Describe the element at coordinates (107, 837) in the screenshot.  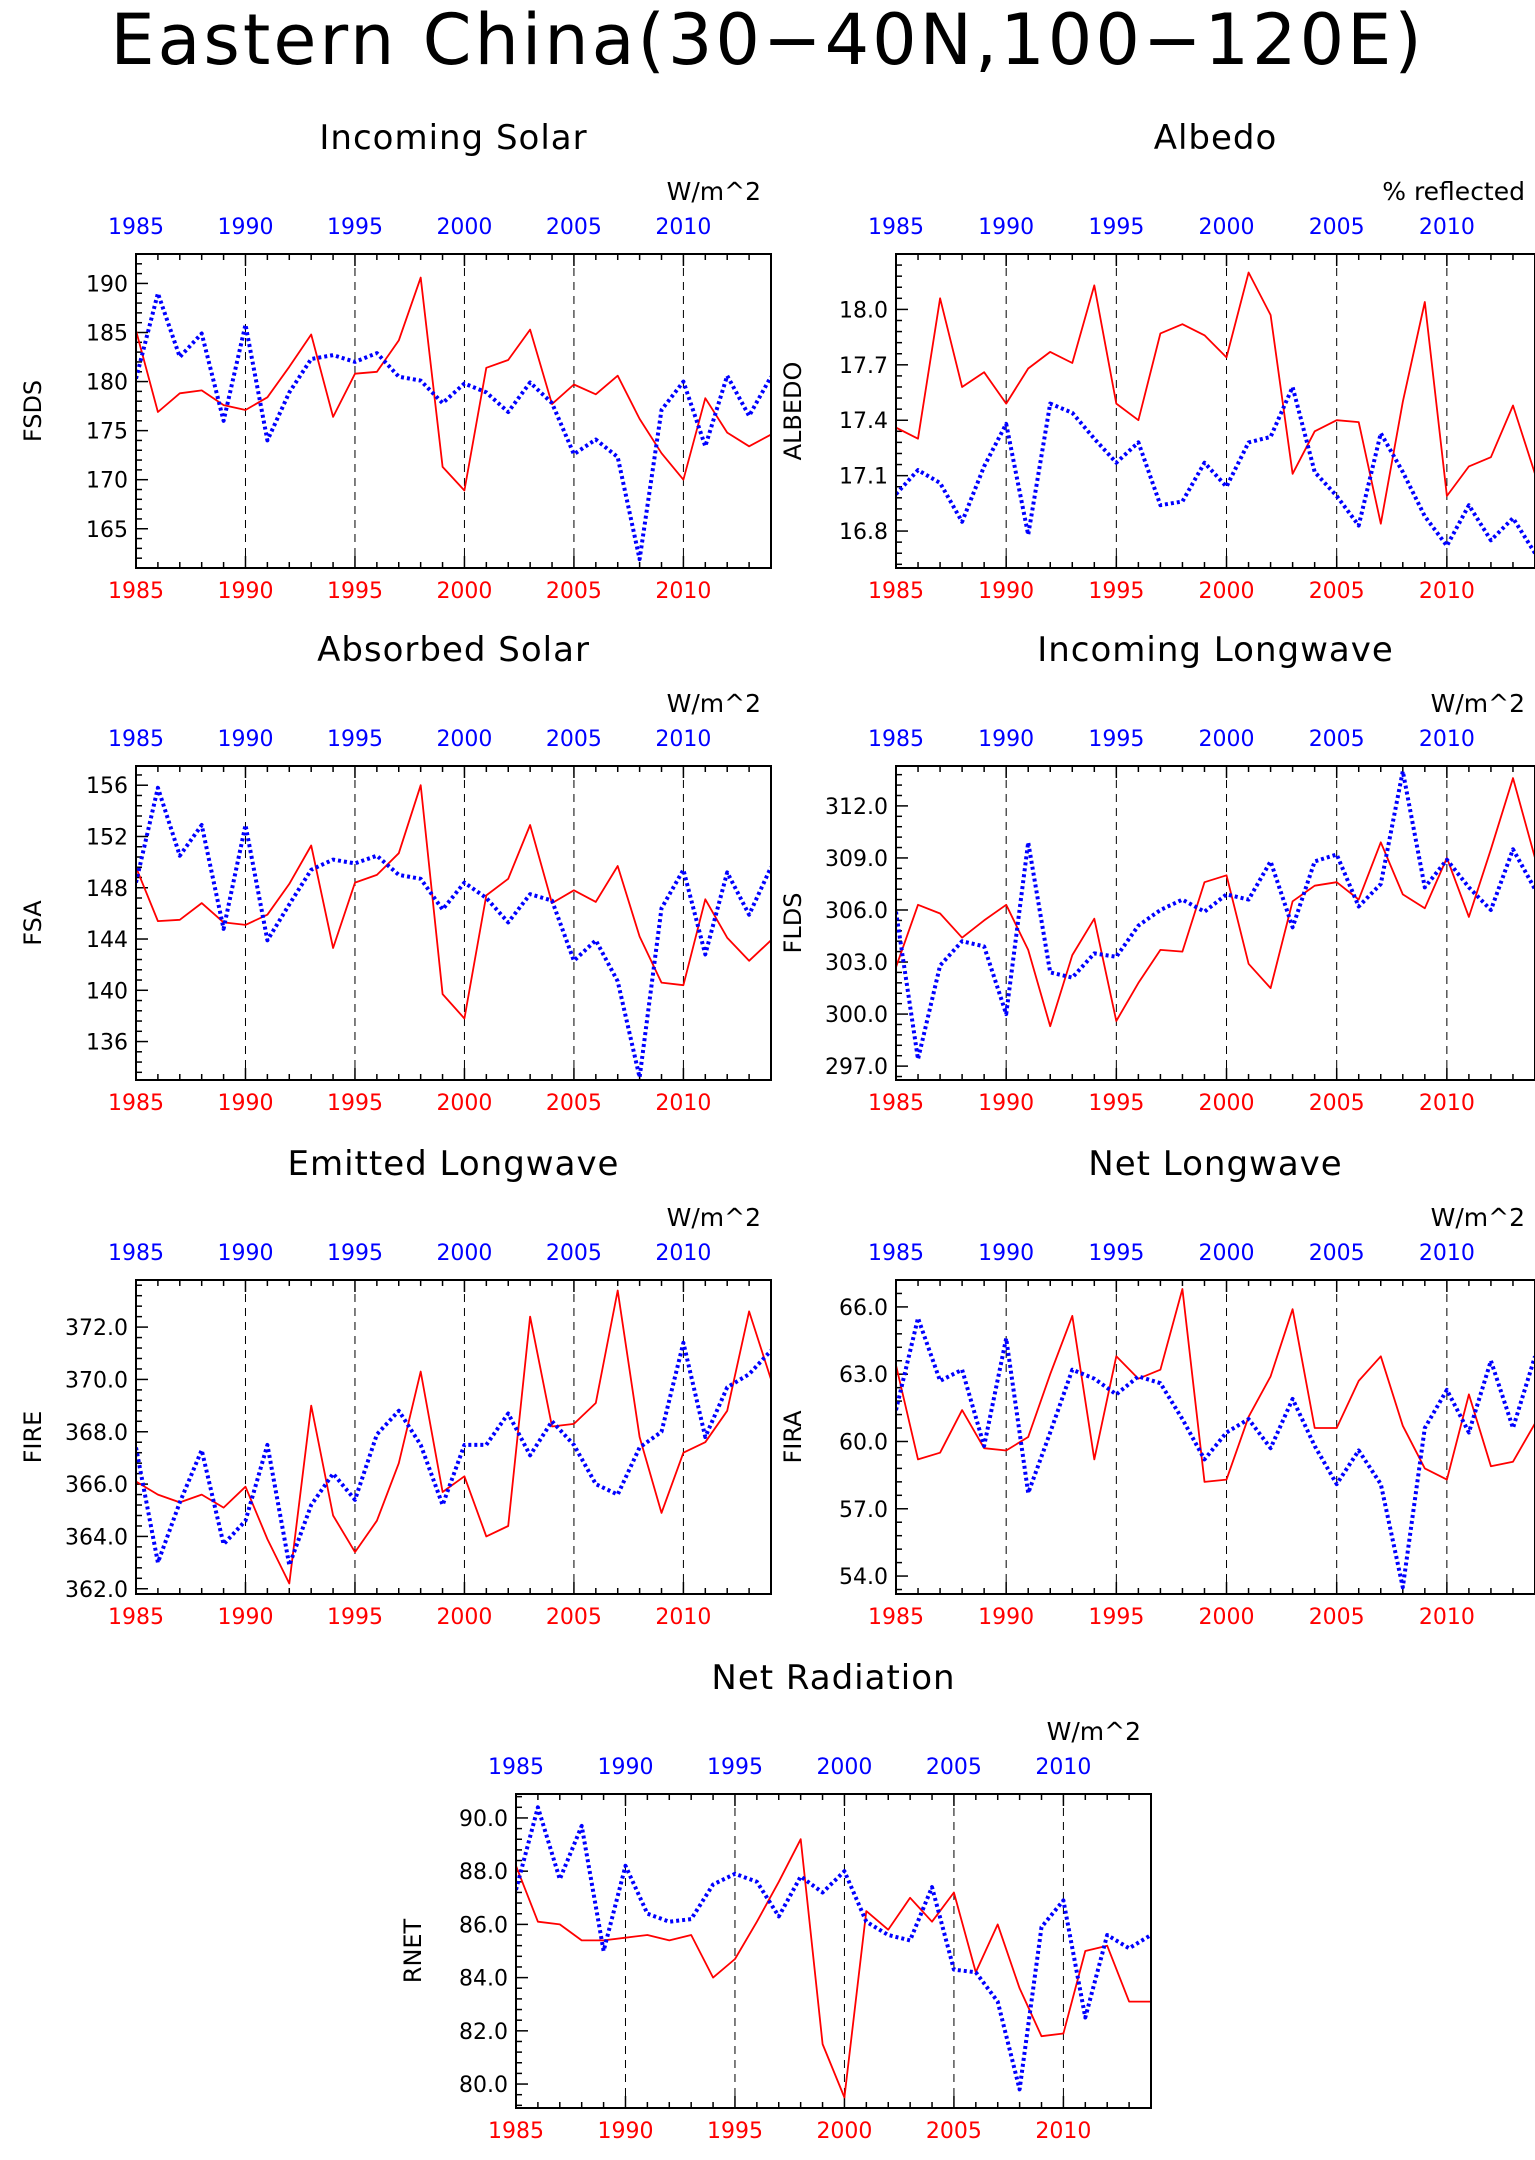
I see `y-tick-label: 152` at that location.